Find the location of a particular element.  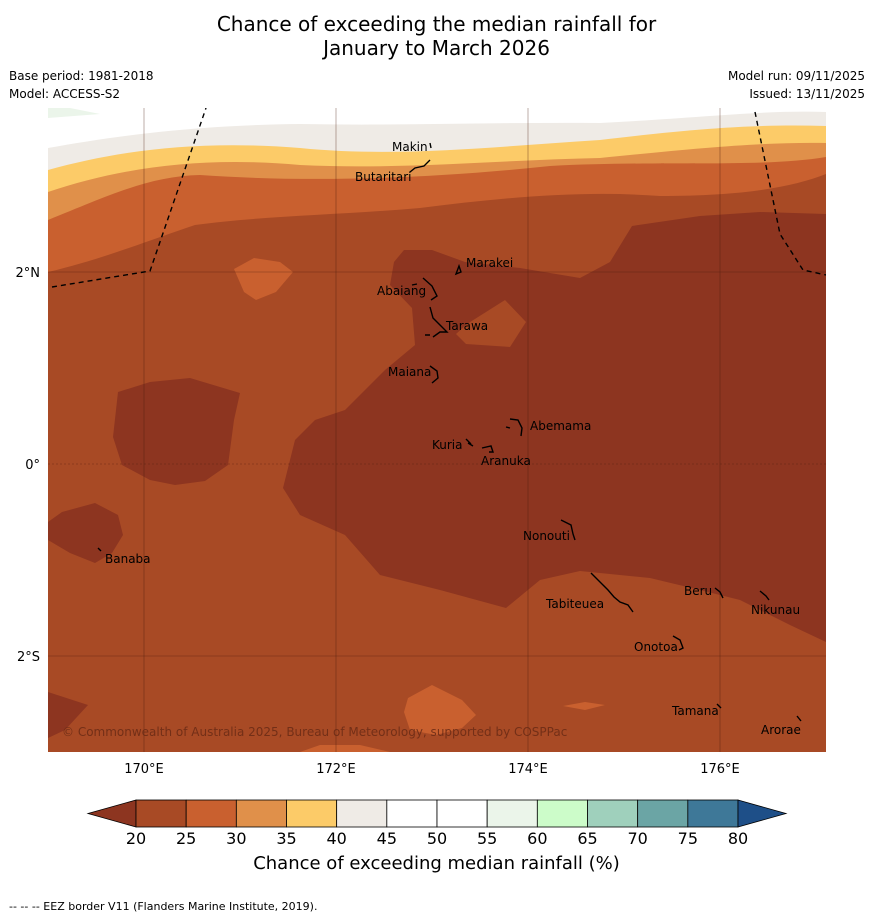

island-label-onotoa: Onotoa is located at coordinates (656, 647).